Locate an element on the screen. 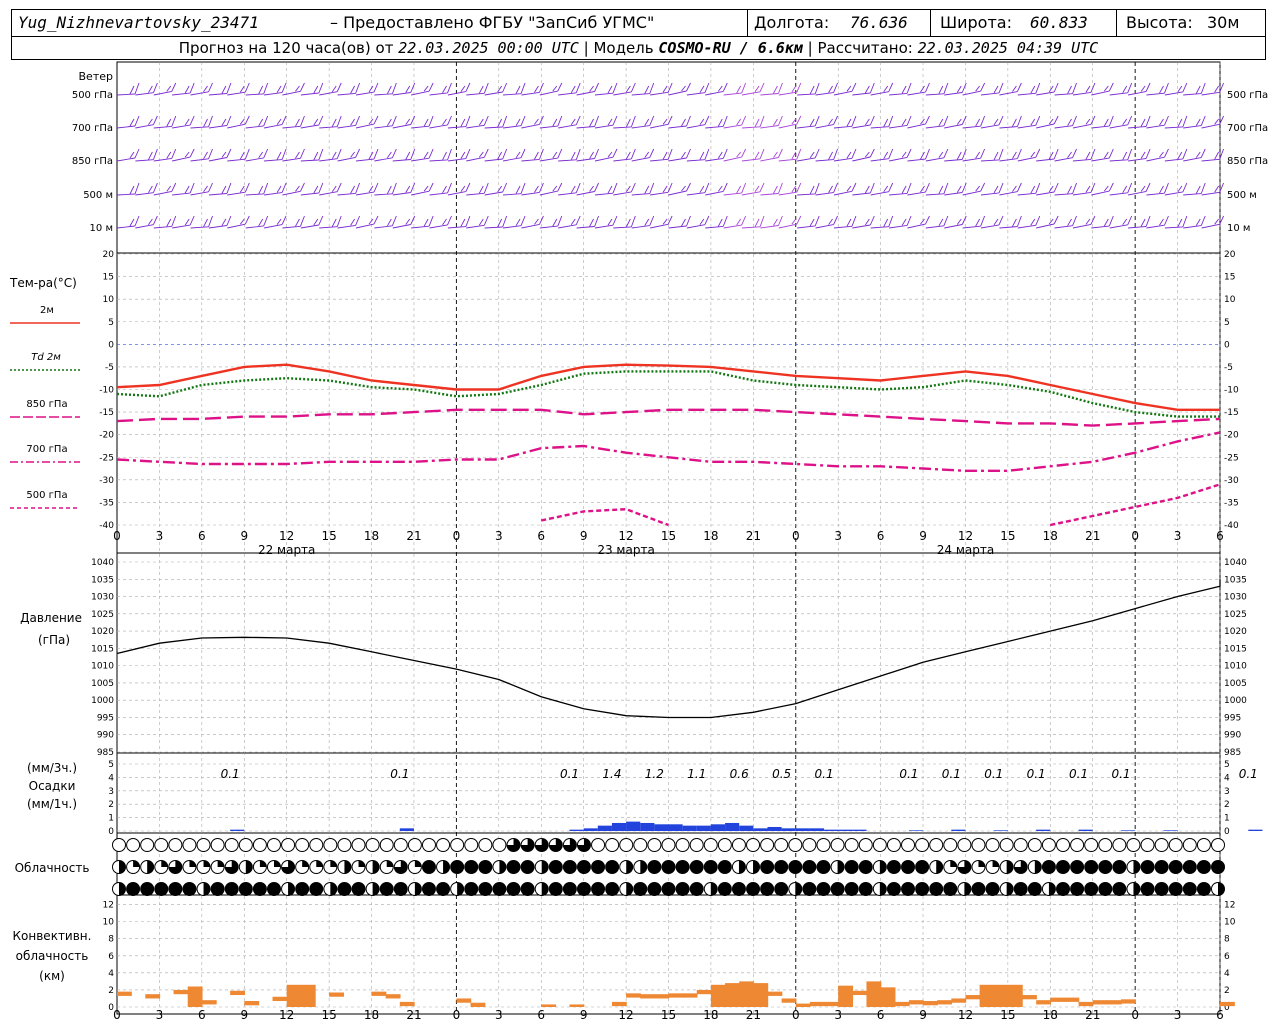 The width and height of the screenshot is (1280, 1024). station-name: Yug_Nizhnevartovsky_23471 is located at coordinates (138, 22).